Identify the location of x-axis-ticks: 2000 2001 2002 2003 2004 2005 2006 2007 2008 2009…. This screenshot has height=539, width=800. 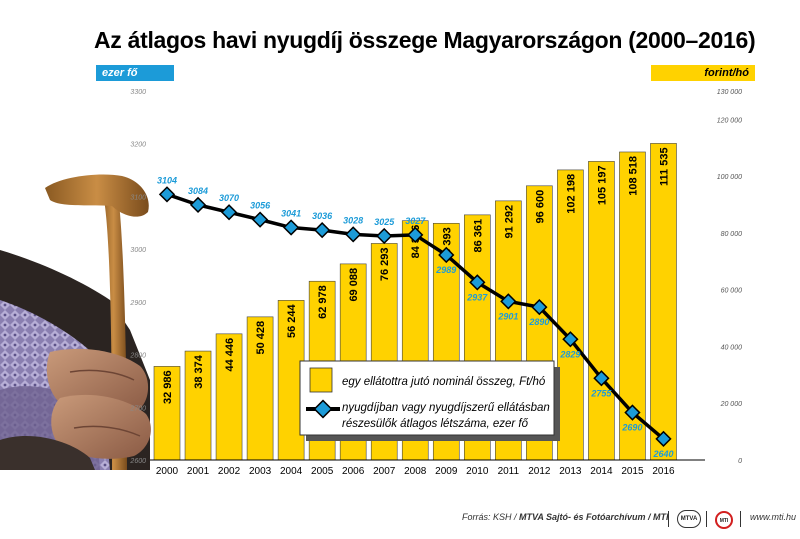
(415, 471).